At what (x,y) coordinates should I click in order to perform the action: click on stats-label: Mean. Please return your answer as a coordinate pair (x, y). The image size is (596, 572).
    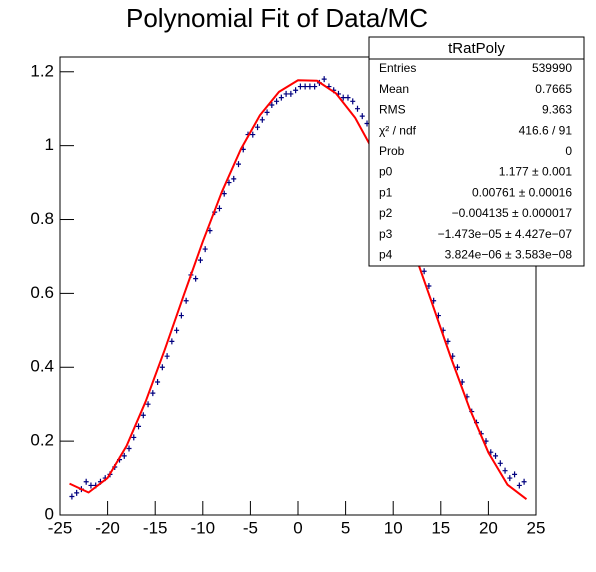
    Looking at the image, I should click on (394, 89).